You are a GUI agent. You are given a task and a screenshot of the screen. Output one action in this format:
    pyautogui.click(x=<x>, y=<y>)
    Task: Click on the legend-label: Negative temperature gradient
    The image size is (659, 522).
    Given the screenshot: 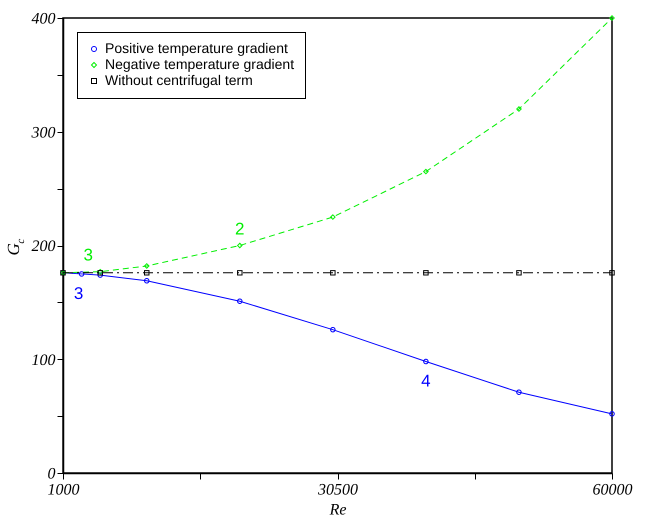 What is the action you would take?
    pyautogui.click(x=199, y=64)
    